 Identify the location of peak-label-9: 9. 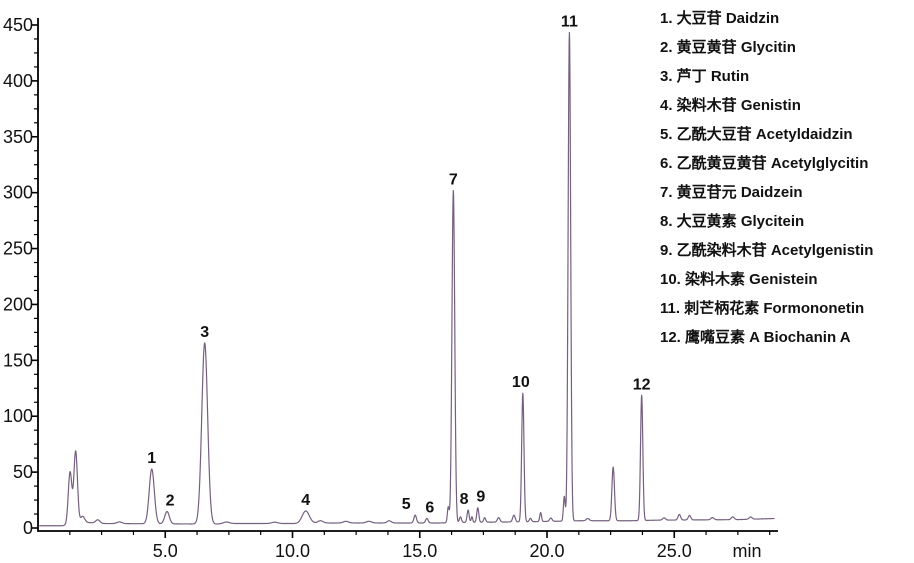
(480, 497).